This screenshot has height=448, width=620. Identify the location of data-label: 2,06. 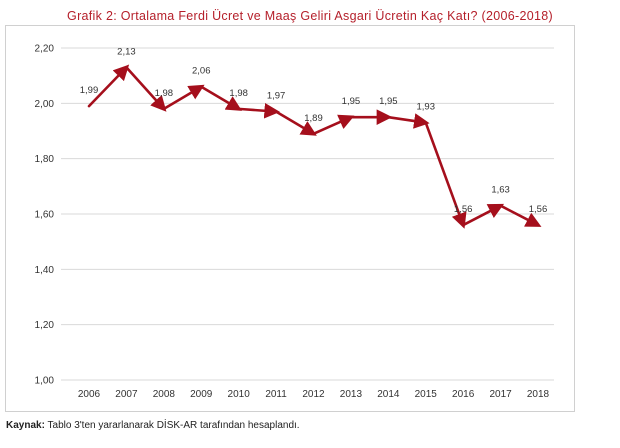
(201, 71).